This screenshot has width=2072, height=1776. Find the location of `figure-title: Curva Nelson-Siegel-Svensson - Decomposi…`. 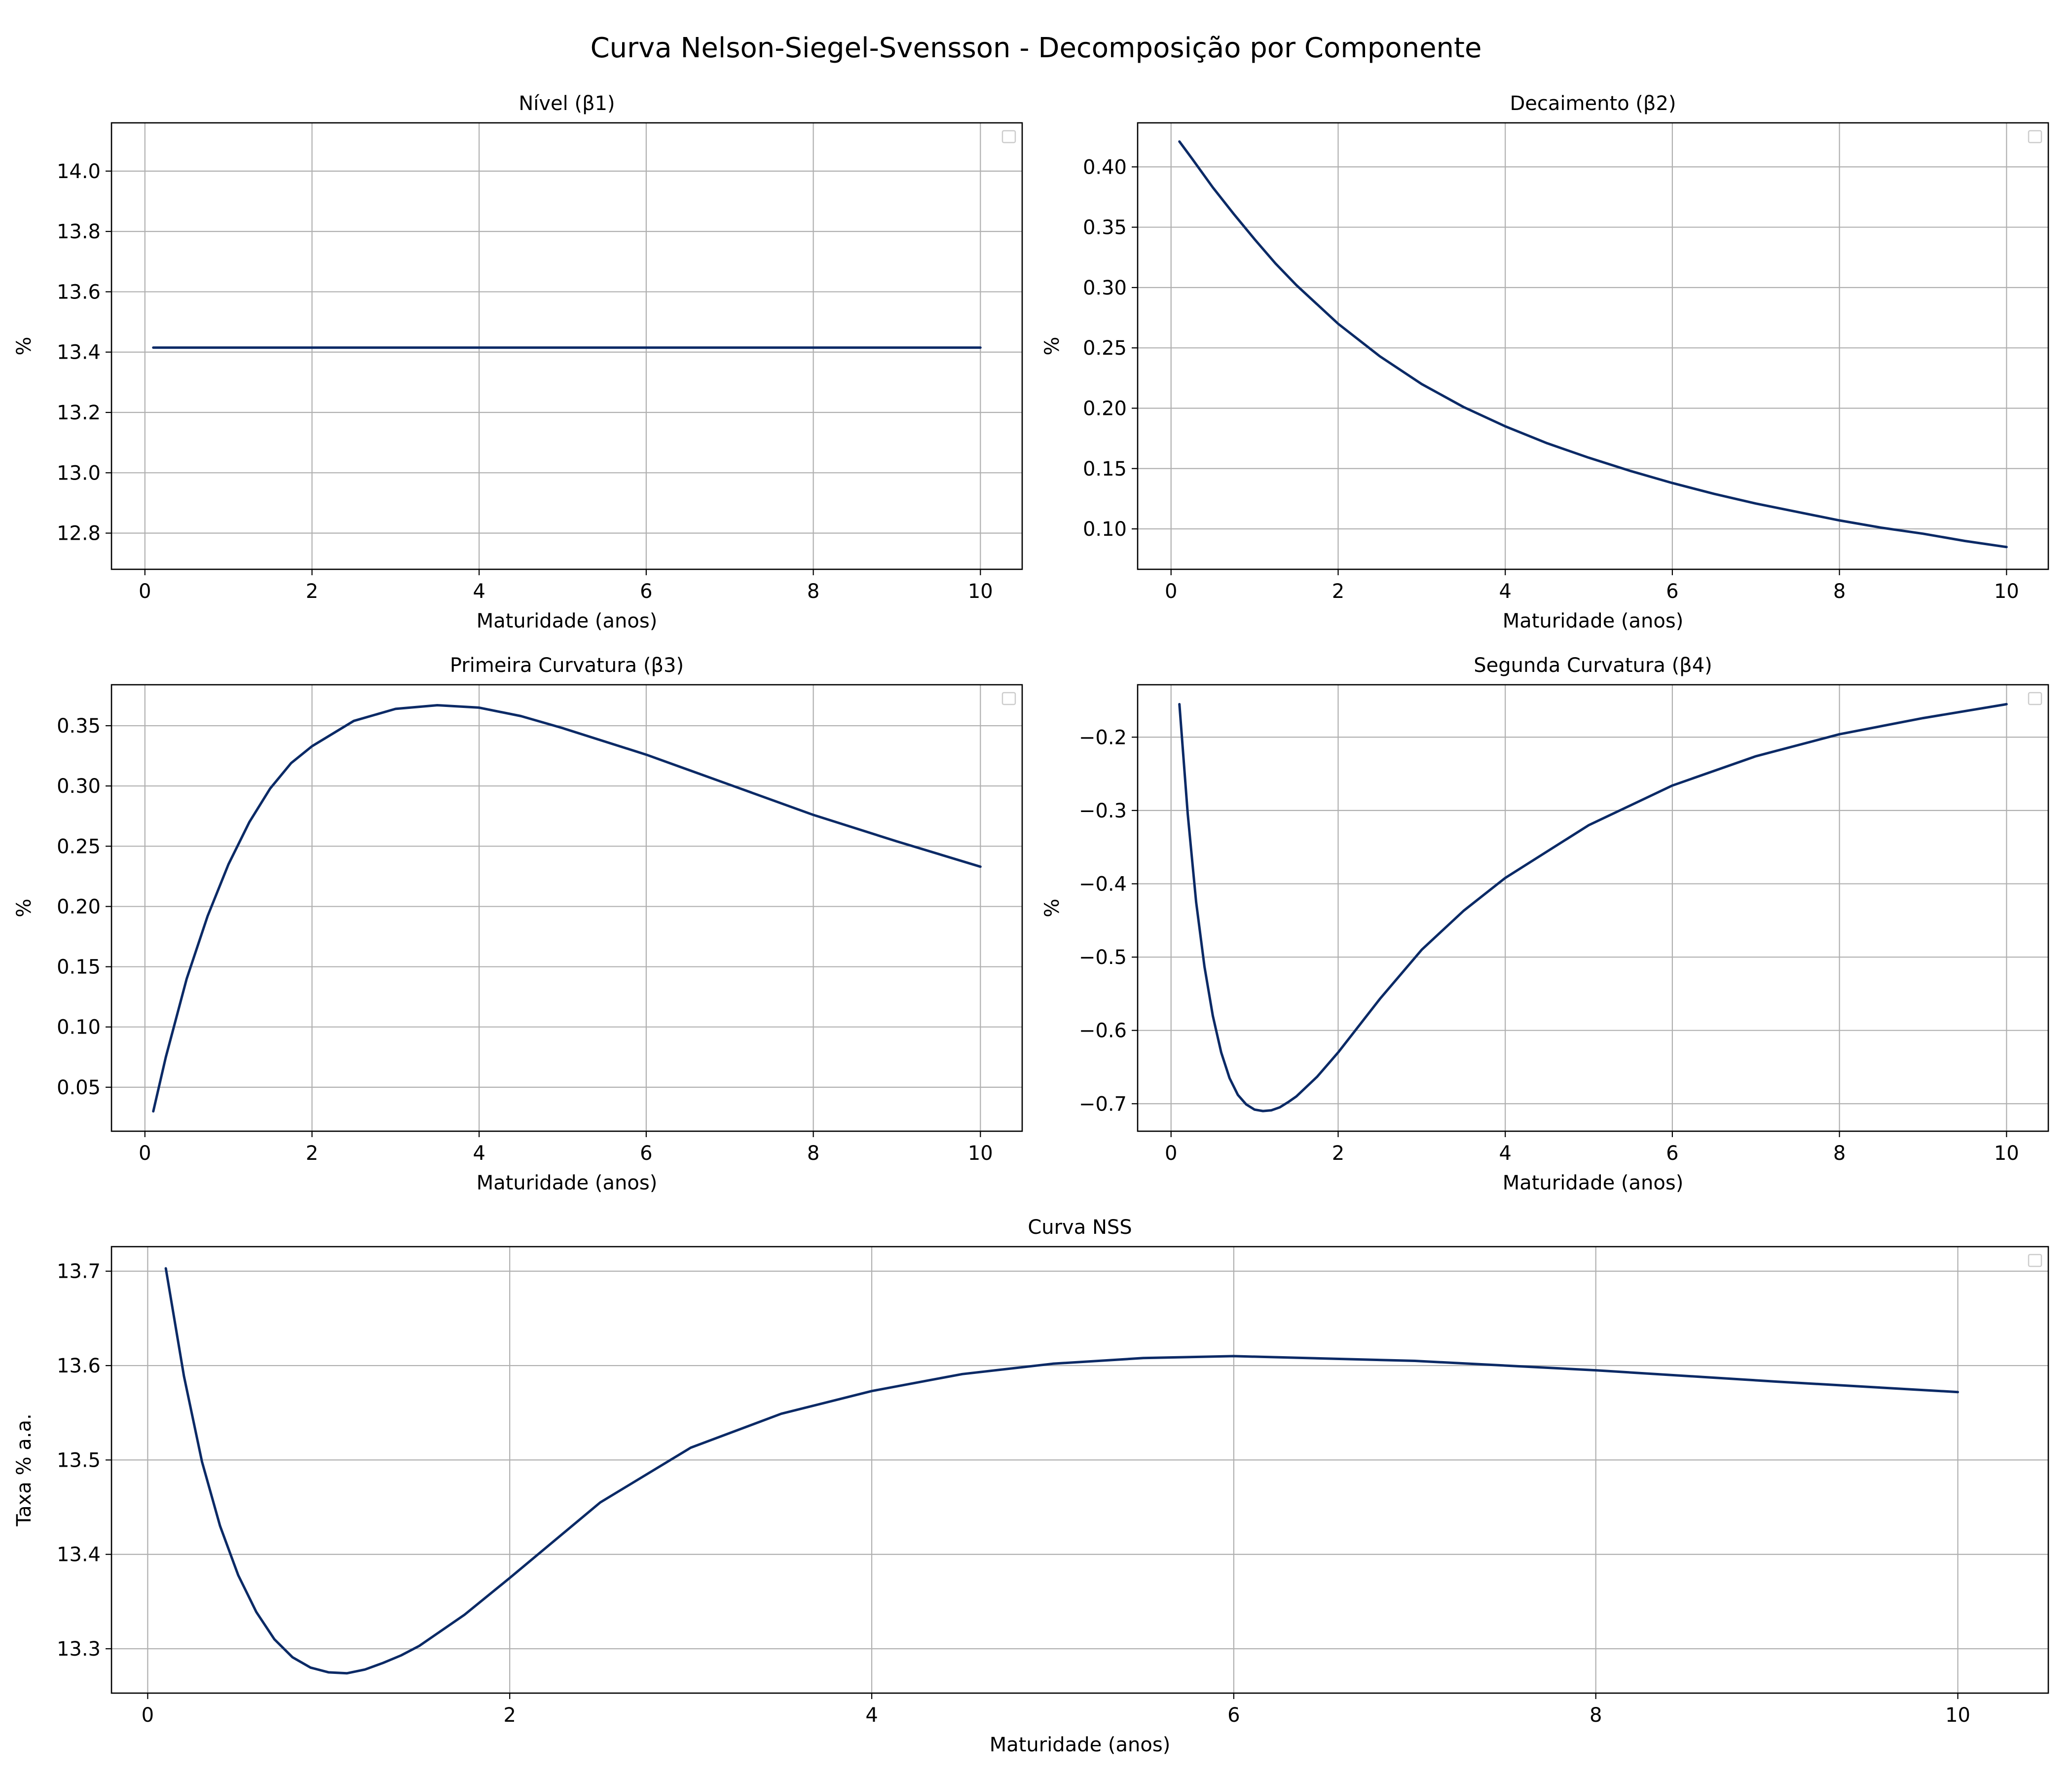

figure-title: Curva Nelson-Siegel-Svensson - Decomposi… is located at coordinates (1037, 48).